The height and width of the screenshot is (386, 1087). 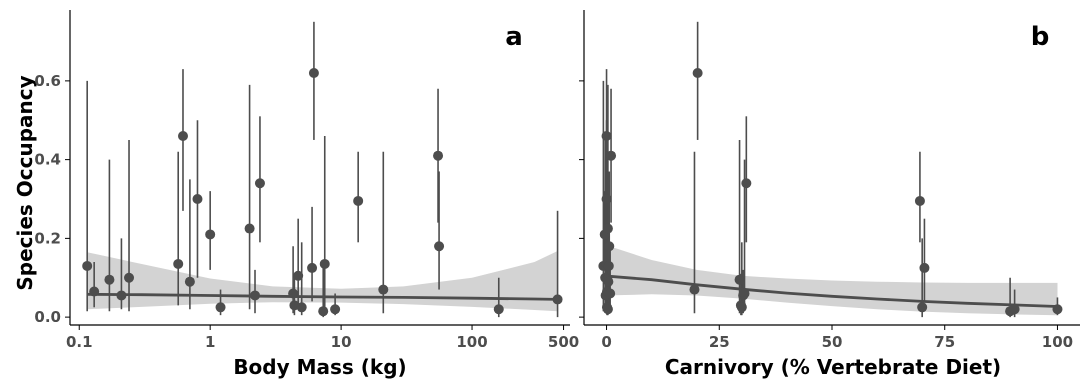 I want to click on panel-a-fit-layer, so click(x=322, y=296).